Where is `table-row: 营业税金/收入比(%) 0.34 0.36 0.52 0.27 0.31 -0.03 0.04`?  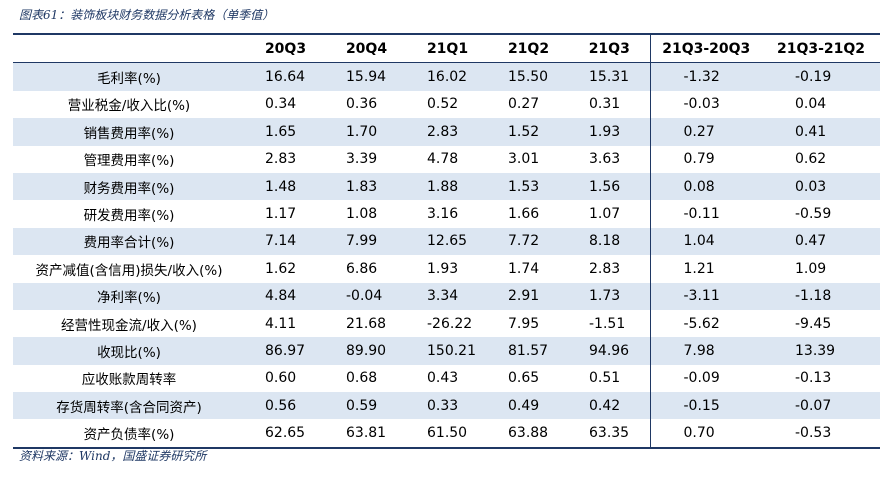 table-row: 营业税金/收入比(%) 0.34 0.36 0.52 0.27 0.31 -0.03 0.04 is located at coordinates (446, 104).